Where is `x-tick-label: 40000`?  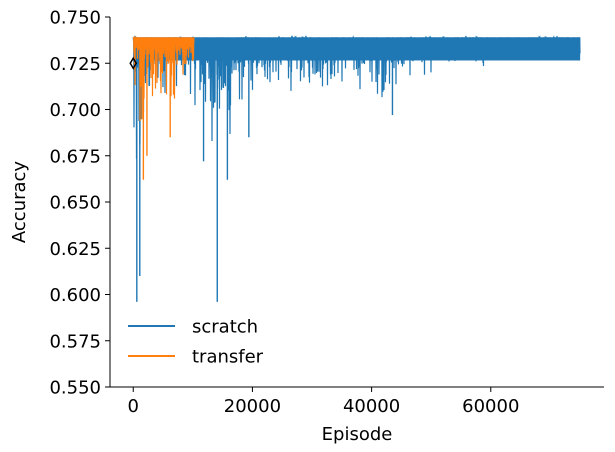
x-tick-label: 40000 is located at coordinates (371, 406).